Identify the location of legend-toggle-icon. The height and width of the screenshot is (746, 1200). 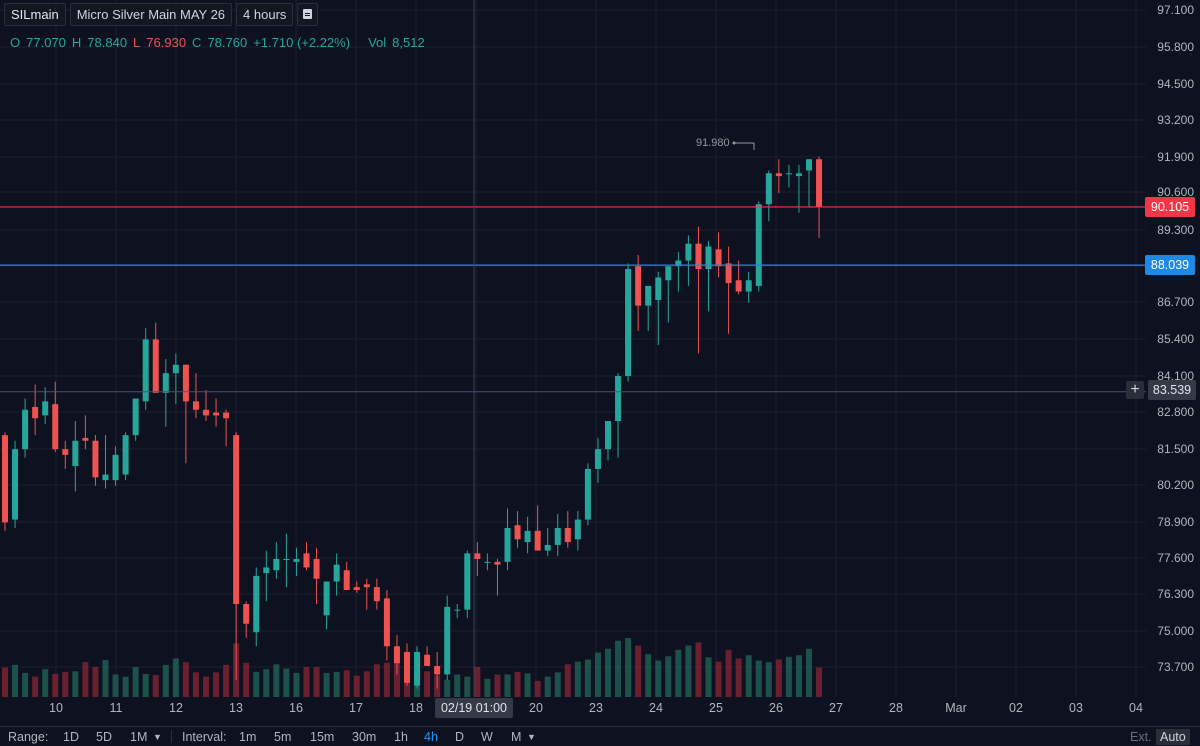
(308, 14).